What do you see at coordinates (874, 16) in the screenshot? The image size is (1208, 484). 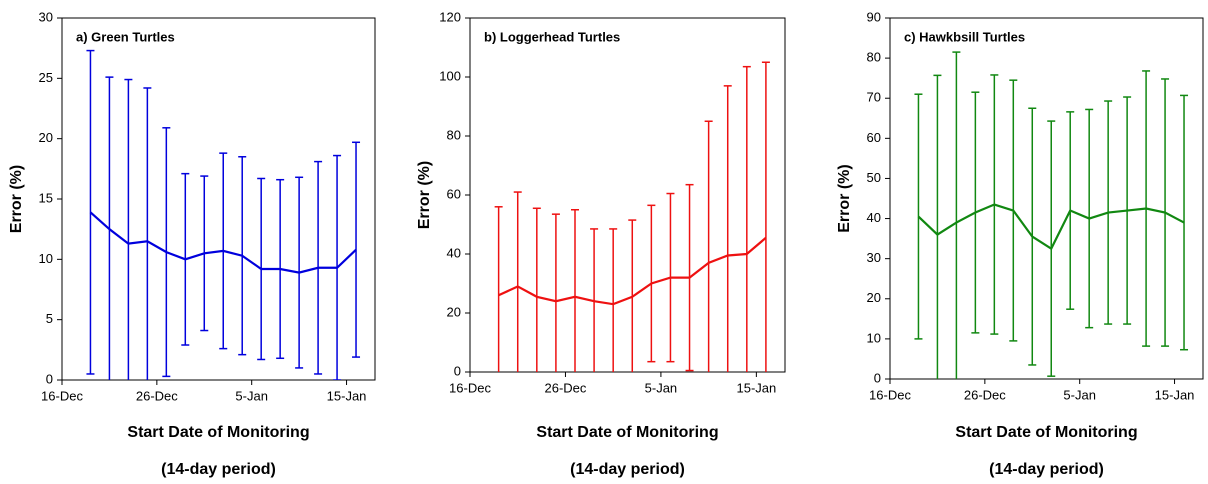 I see `y-tick-label: 90` at bounding box center [874, 16].